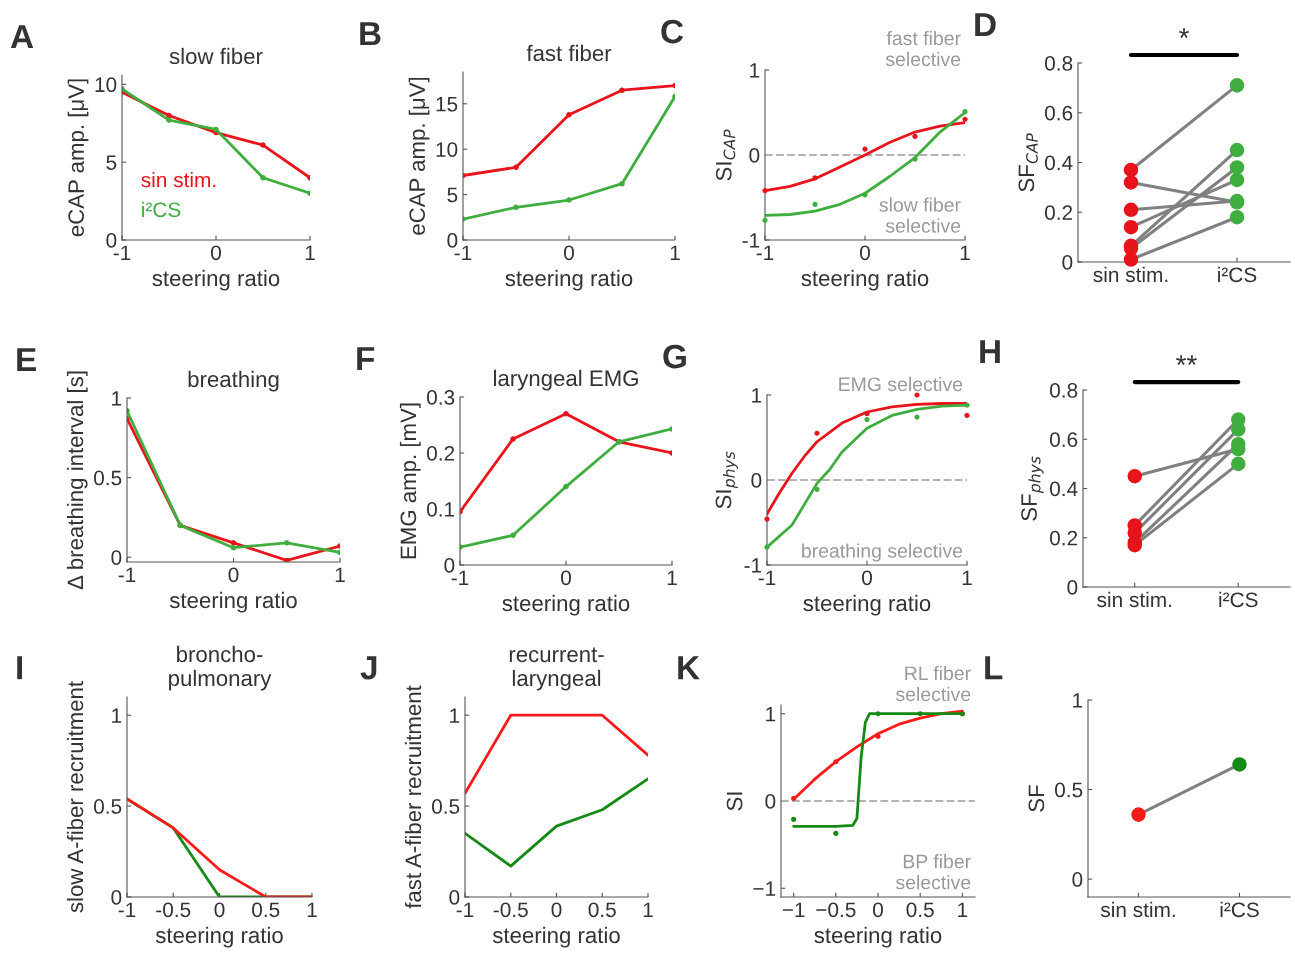 This screenshot has width=1295, height=957. Describe the element at coordinates (764, 888) in the screenshot. I see `y-tick-label: −1` at that location.